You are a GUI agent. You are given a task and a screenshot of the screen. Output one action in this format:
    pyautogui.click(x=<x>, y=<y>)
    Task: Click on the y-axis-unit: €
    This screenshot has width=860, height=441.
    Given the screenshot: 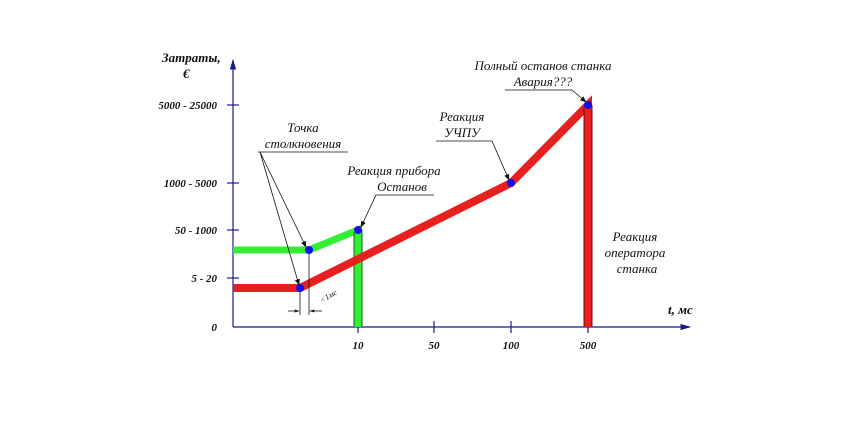 What is the action you would take?
    pyautogui.click(x=186, y=73)
    